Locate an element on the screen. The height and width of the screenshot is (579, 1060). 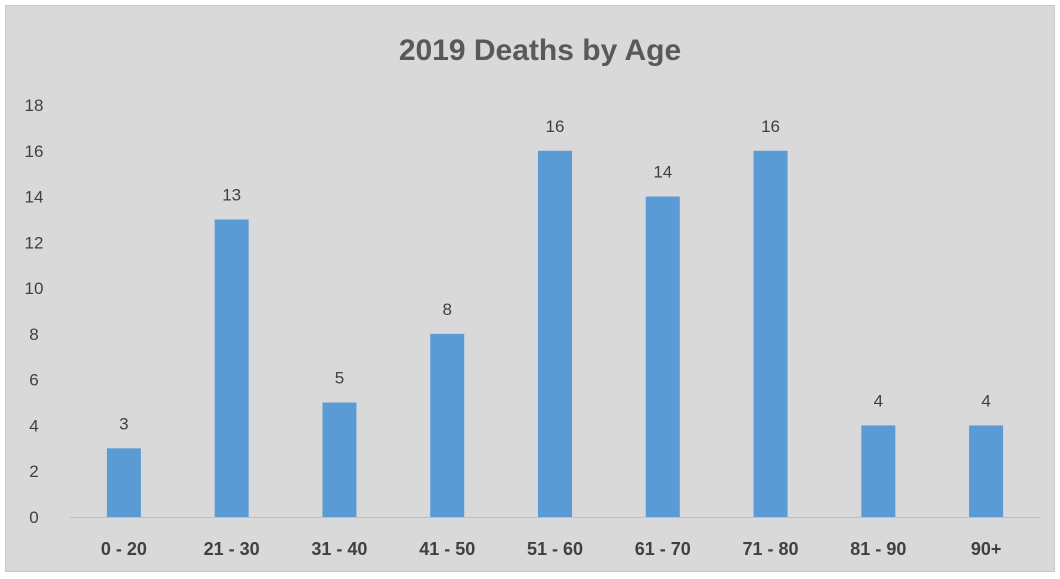
y-tick-label: 2 is located at coordinates (33, 471).